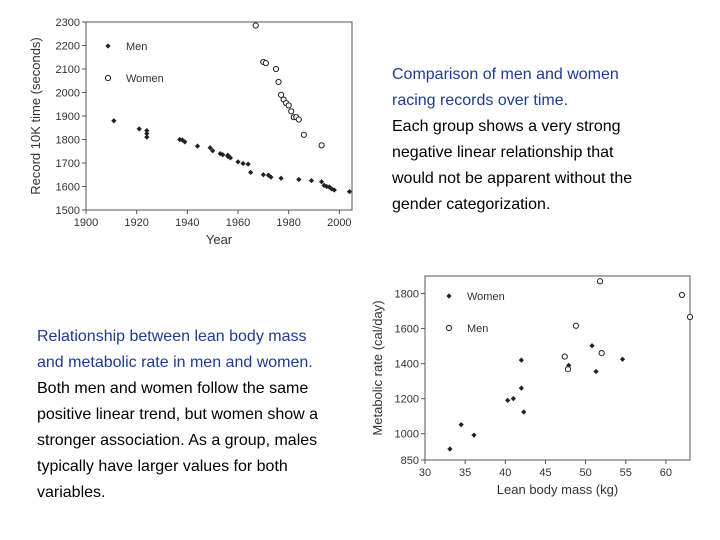  Describe the element at coordinates (173, 388) in the screenshot. I see `caption-line: Both men and women follow the same` at that location.